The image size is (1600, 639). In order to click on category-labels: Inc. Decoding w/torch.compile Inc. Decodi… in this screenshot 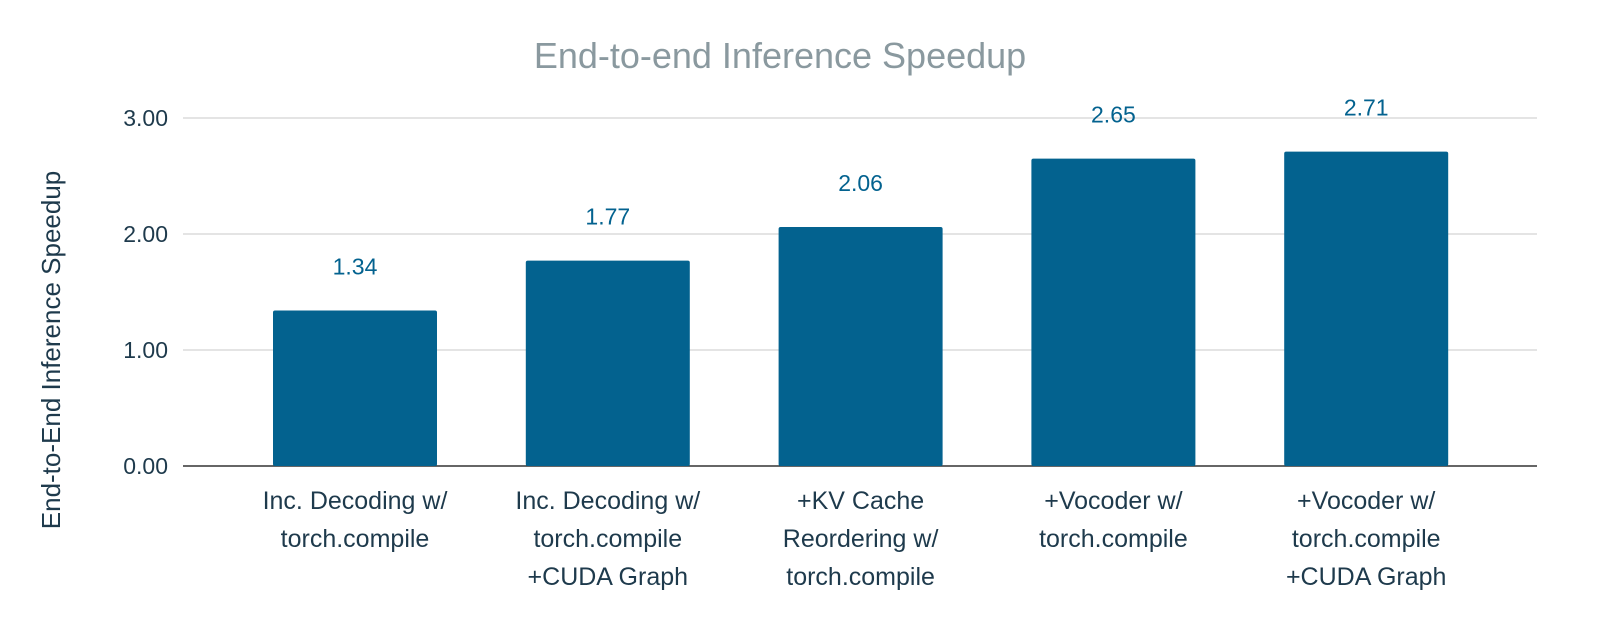, I will do `click(855, 539)`.